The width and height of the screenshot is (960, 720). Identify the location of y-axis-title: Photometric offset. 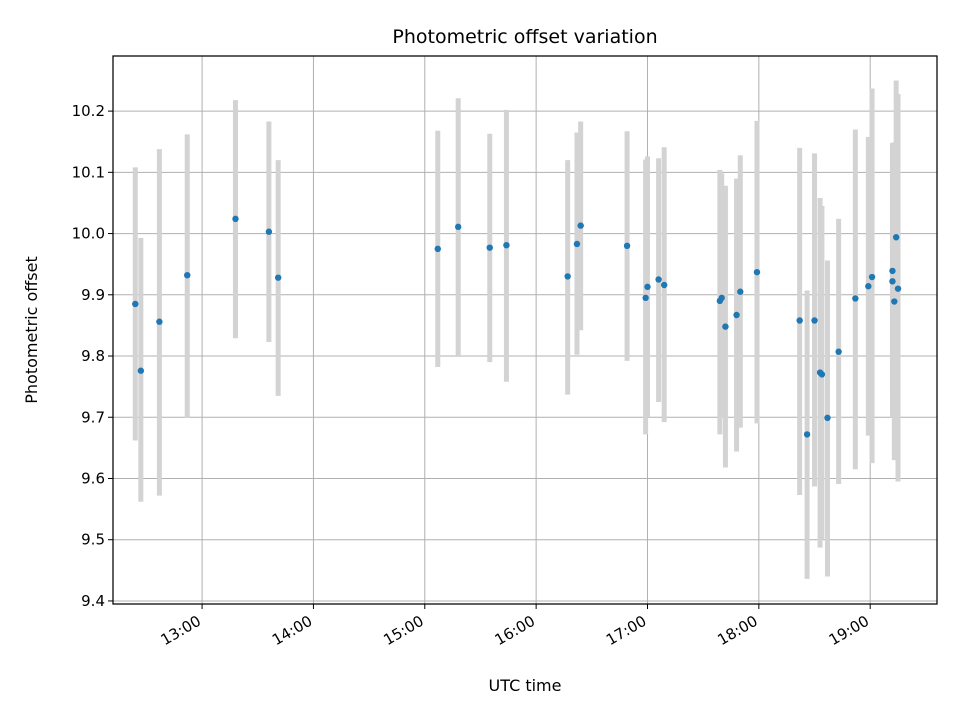
(31, 330).